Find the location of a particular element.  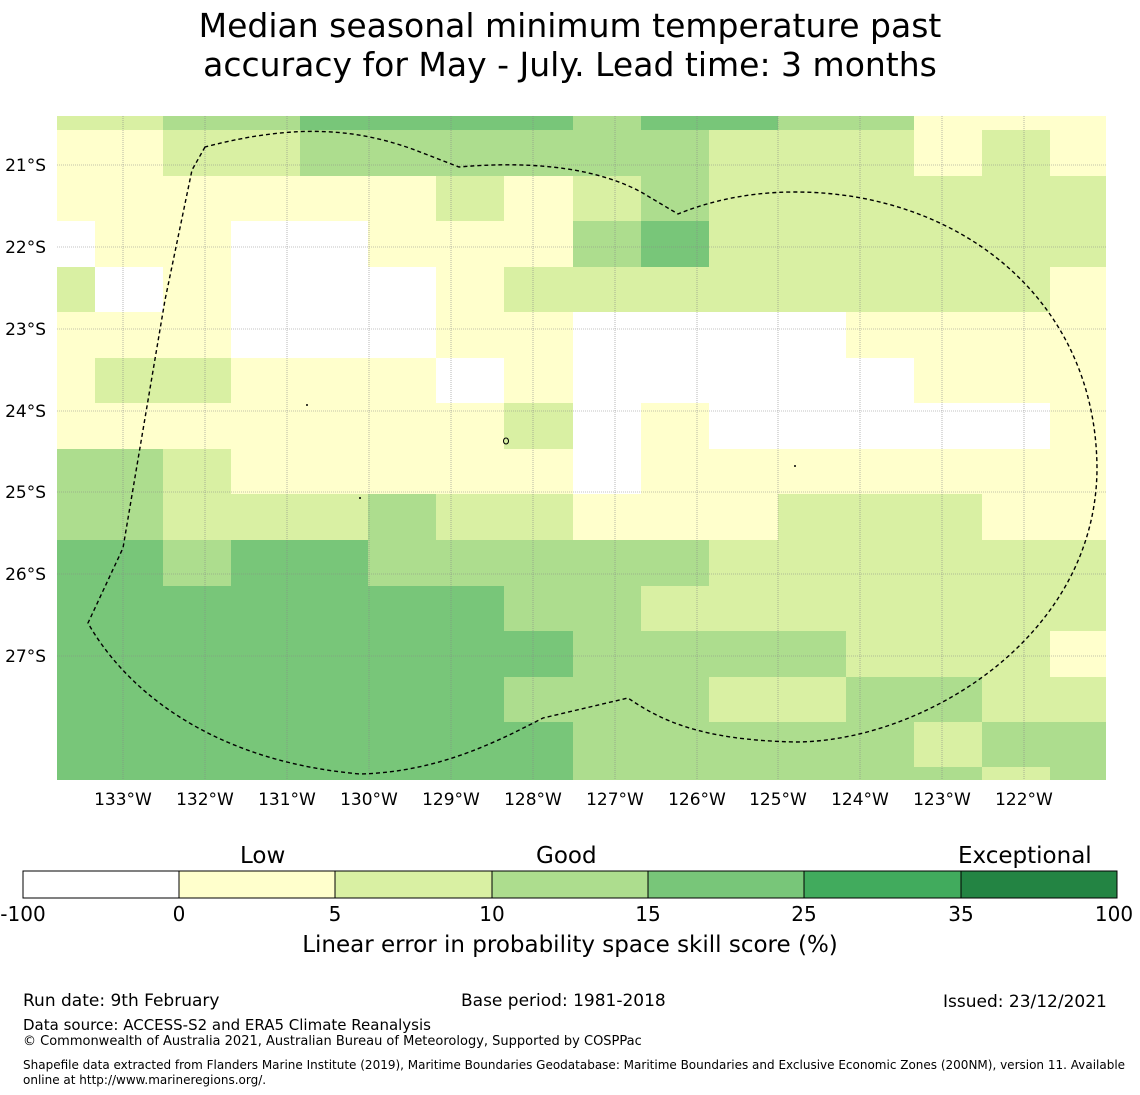

longitude-label: 124°W is located at coordinates (860, 800).